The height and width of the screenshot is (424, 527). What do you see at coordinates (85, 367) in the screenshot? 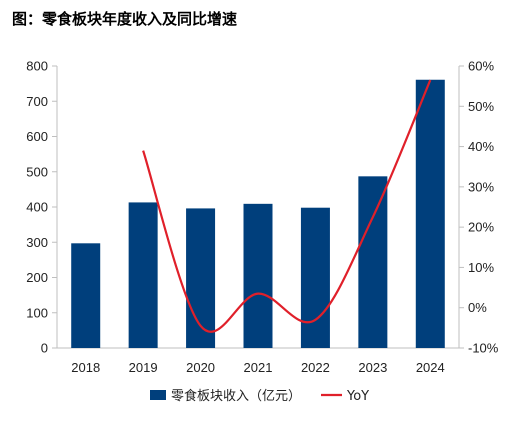
I see `x-tick-label: 2018` at bounding box center [85, 367].